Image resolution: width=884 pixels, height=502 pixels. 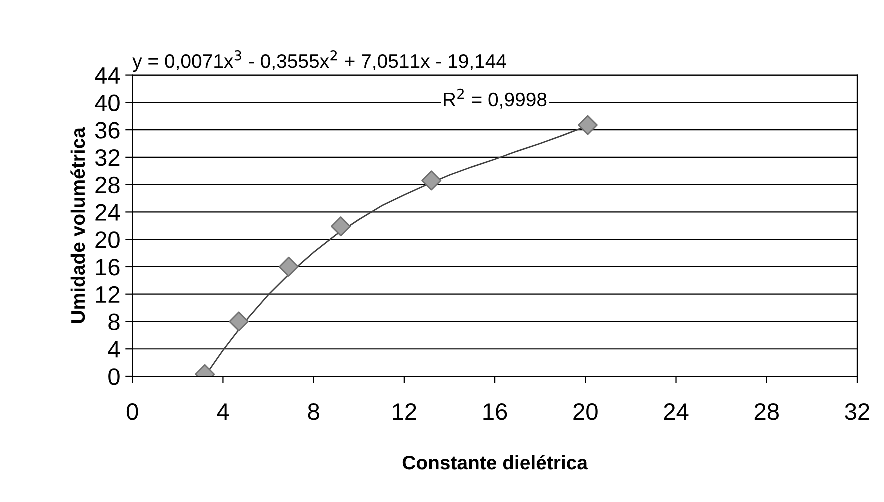 What do you see at coordinates (766, 412) in the screenshot?
I see `x-tick-label: 28` at bounding box center [766, 412].